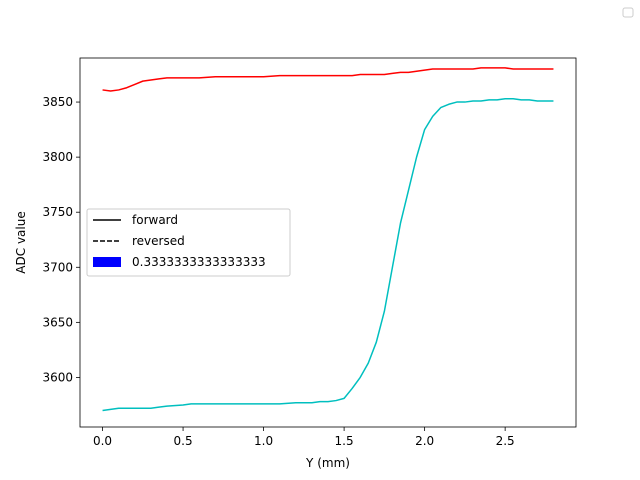 The height and width of the screenshot is (480, 640). Describe the element at coordinates (327, 463) in the screenshot. I see `x-axis-label: Y (mm)` at that location.